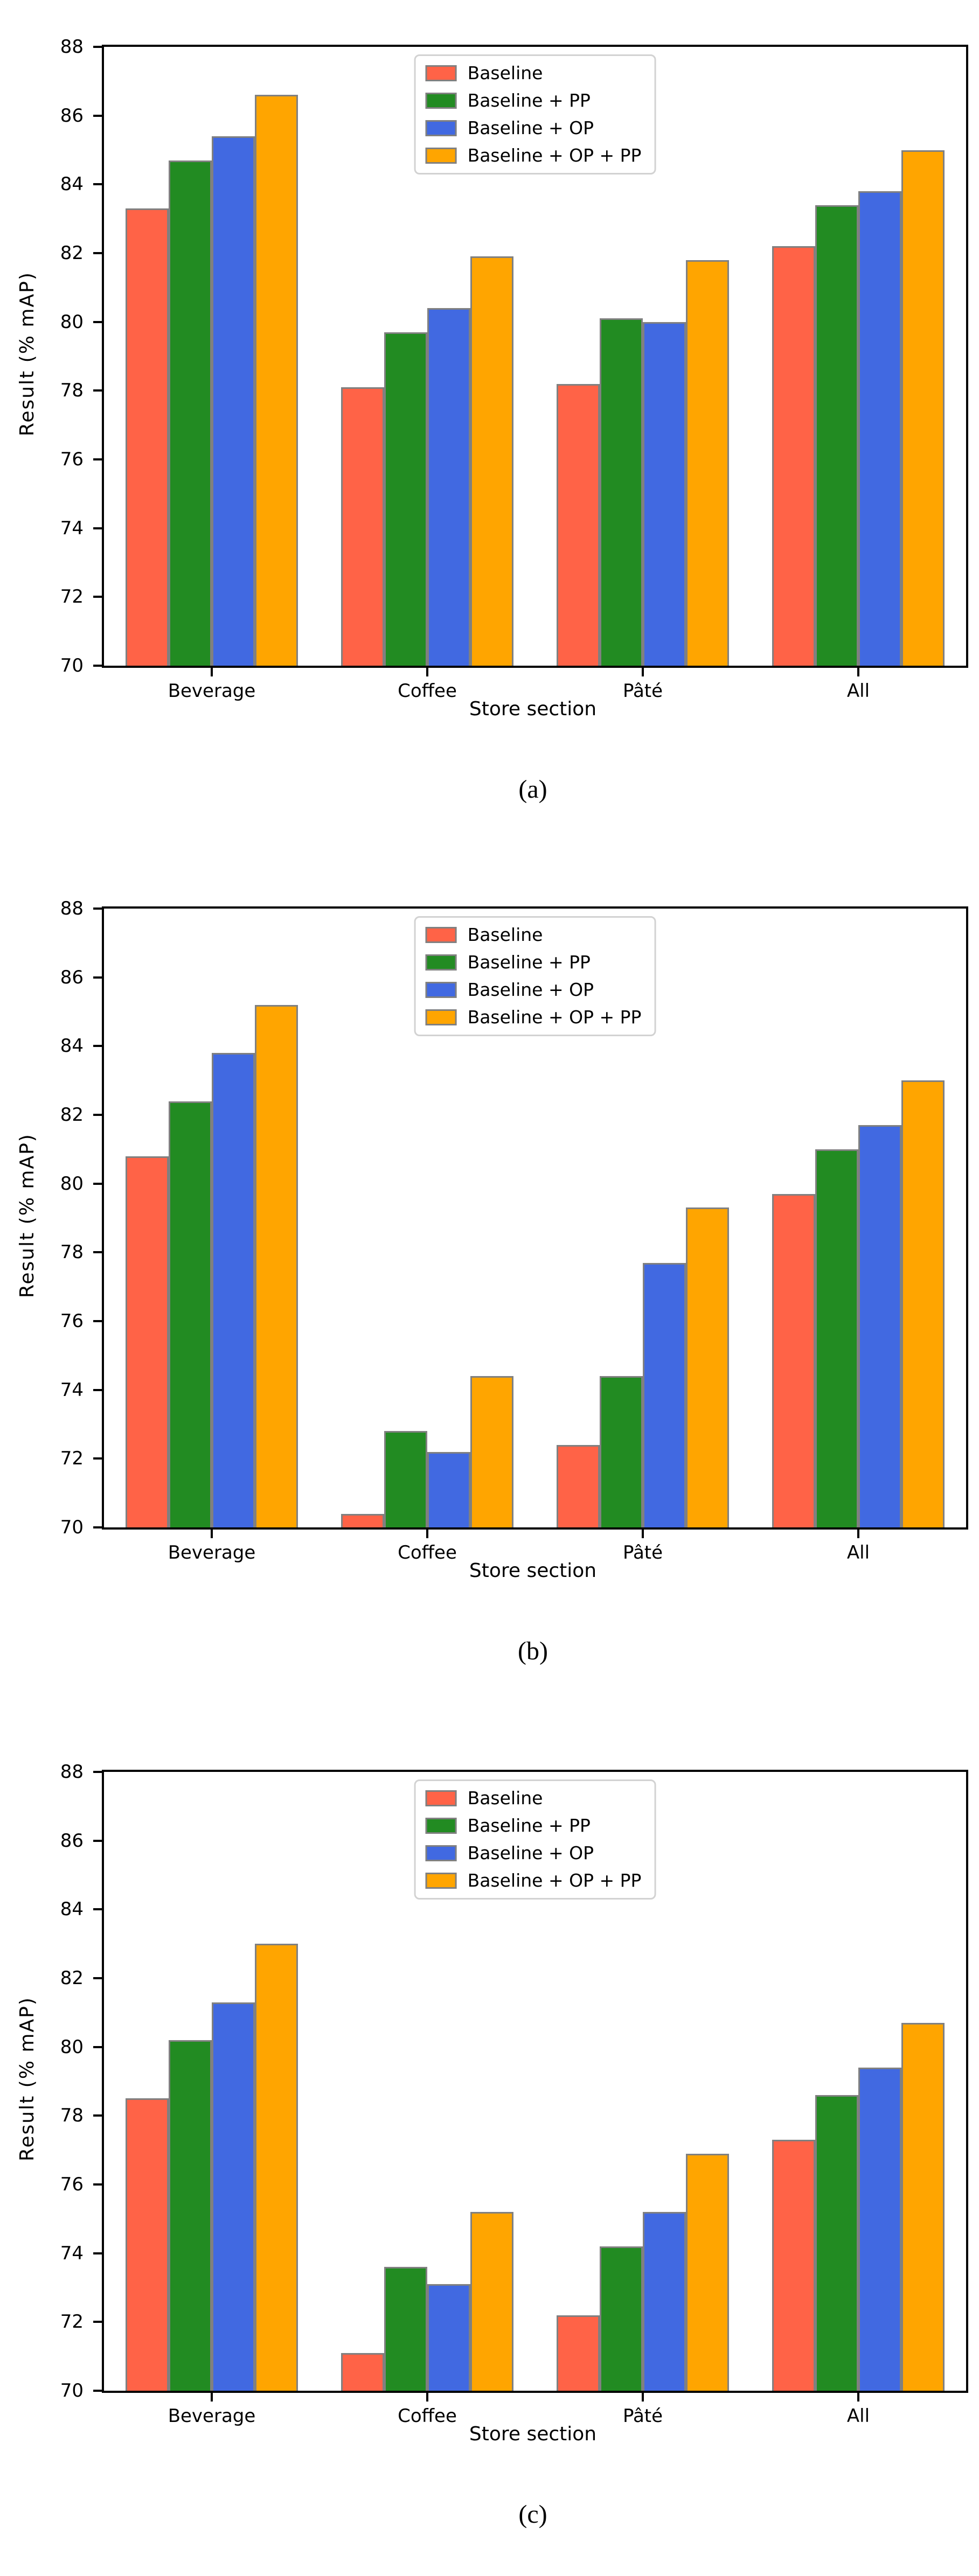 This screenshot has width=979, height=2576. What do you see at coordinates (533, 2434) in the screenshot?
I see `x-axis-label: Store section` at bounding box center [533, 2434].